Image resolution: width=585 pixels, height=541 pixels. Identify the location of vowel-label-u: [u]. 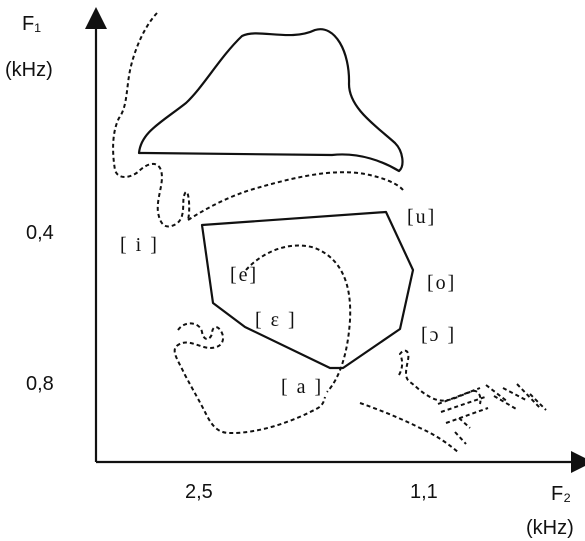
(421, 217).